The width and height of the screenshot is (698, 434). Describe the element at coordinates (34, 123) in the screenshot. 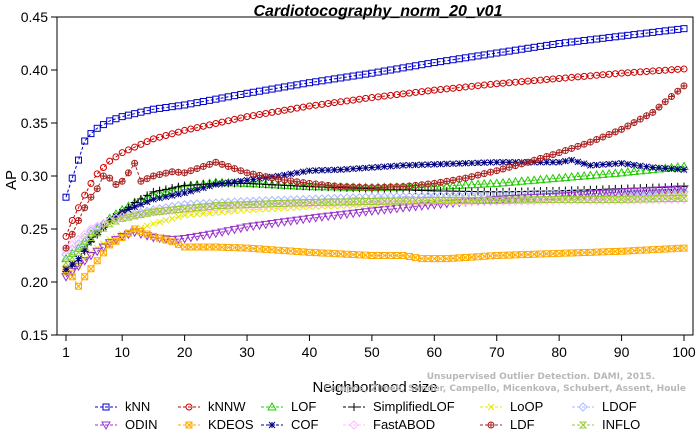

I see `y-tick-label: 0.35` at that location.